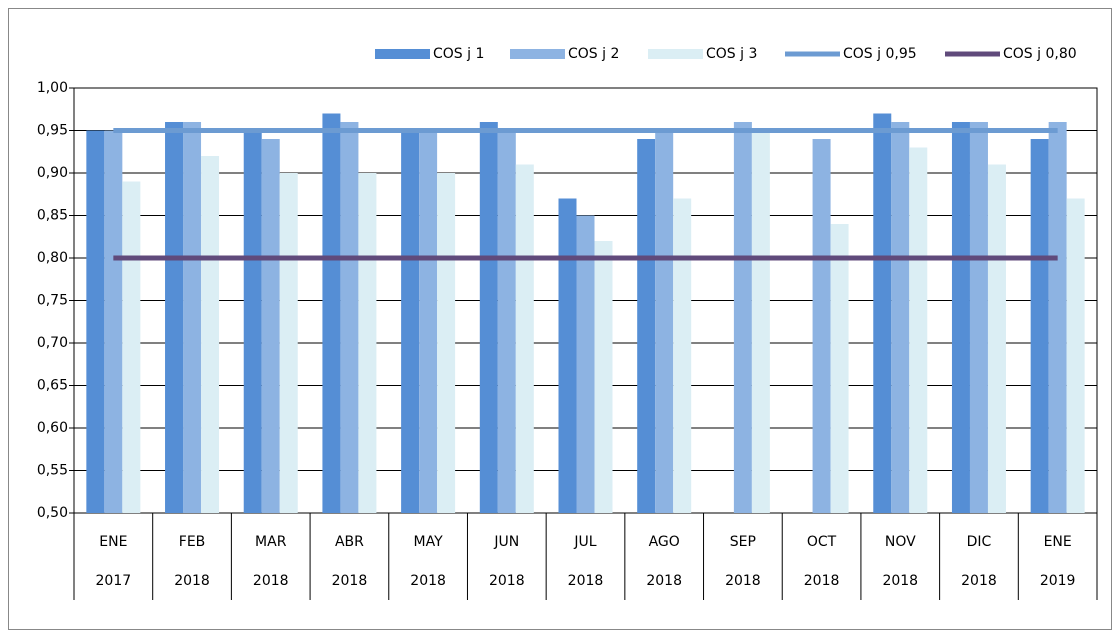 The width and height of the screenshot is (1120, 641). I want to click on y-tick-label: 0,55, so click(52, 471).